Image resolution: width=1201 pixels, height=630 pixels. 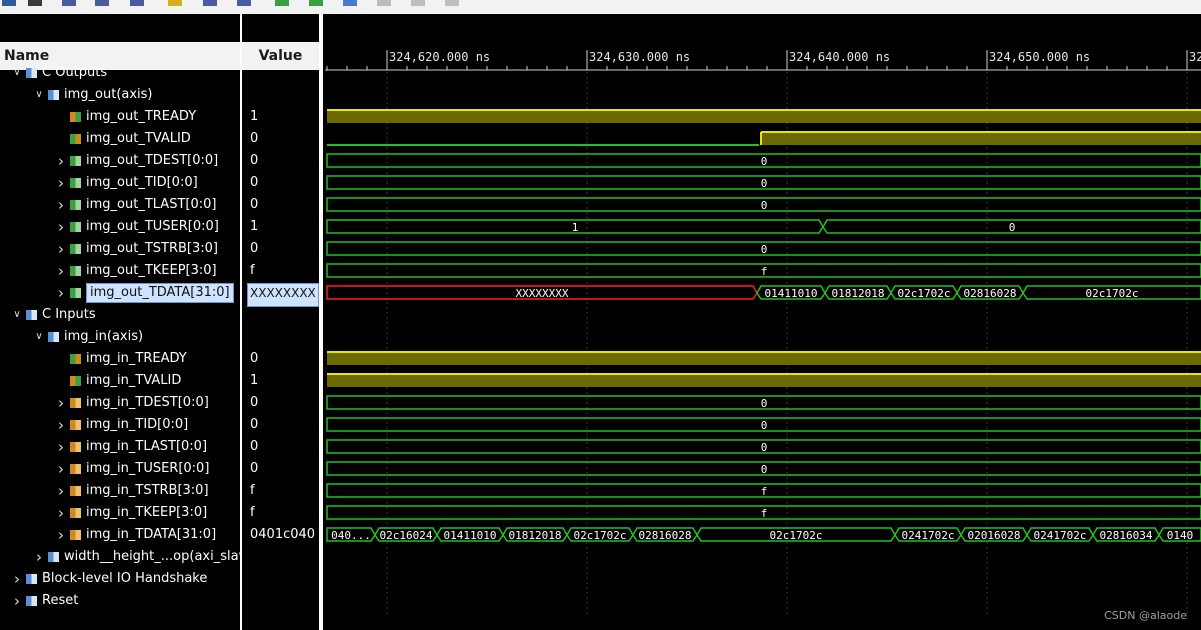 I want to click on signal-row: ∨ C Outputs, so click(x=120, y=73).